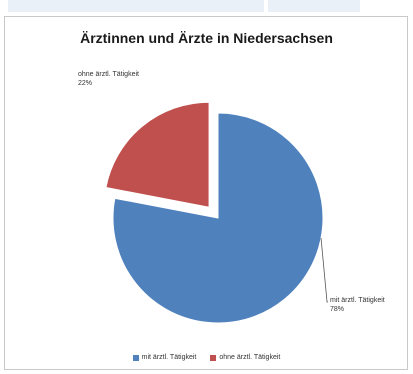 The width and height of the screenshot is (413, 374). What do you see at coordinates (85, 83) in the screenshot?
I see `slice-label-ohne-value: 22%` at bounding box center [85, 83].